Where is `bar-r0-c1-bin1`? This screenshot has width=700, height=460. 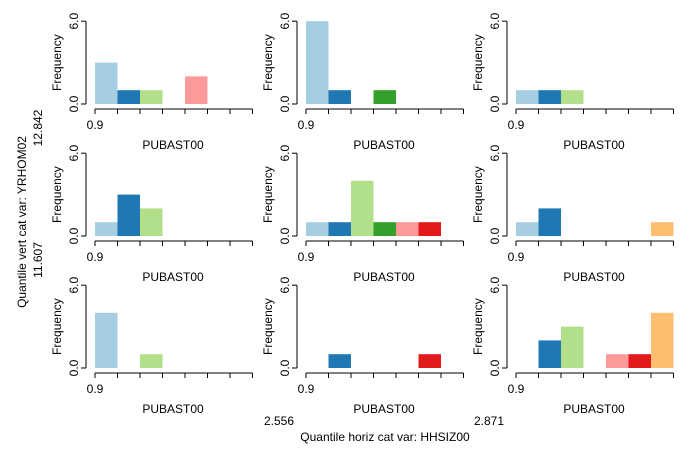
bar-r0-c1-bin1 is located at coordinates (339, 97).